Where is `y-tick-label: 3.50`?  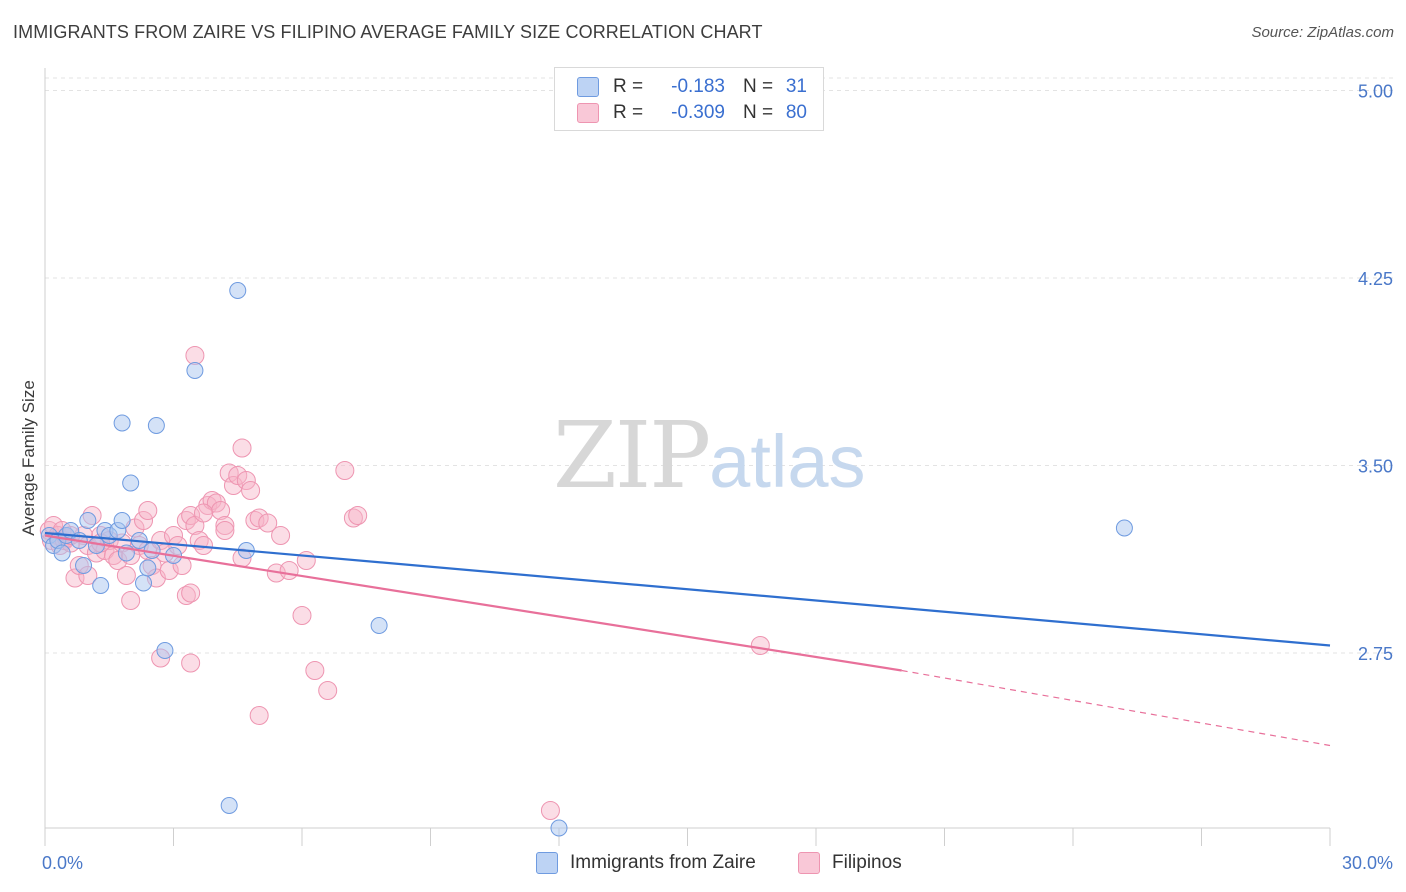 y-tick-label: 3.50 is located at coordinates (1375, 467).